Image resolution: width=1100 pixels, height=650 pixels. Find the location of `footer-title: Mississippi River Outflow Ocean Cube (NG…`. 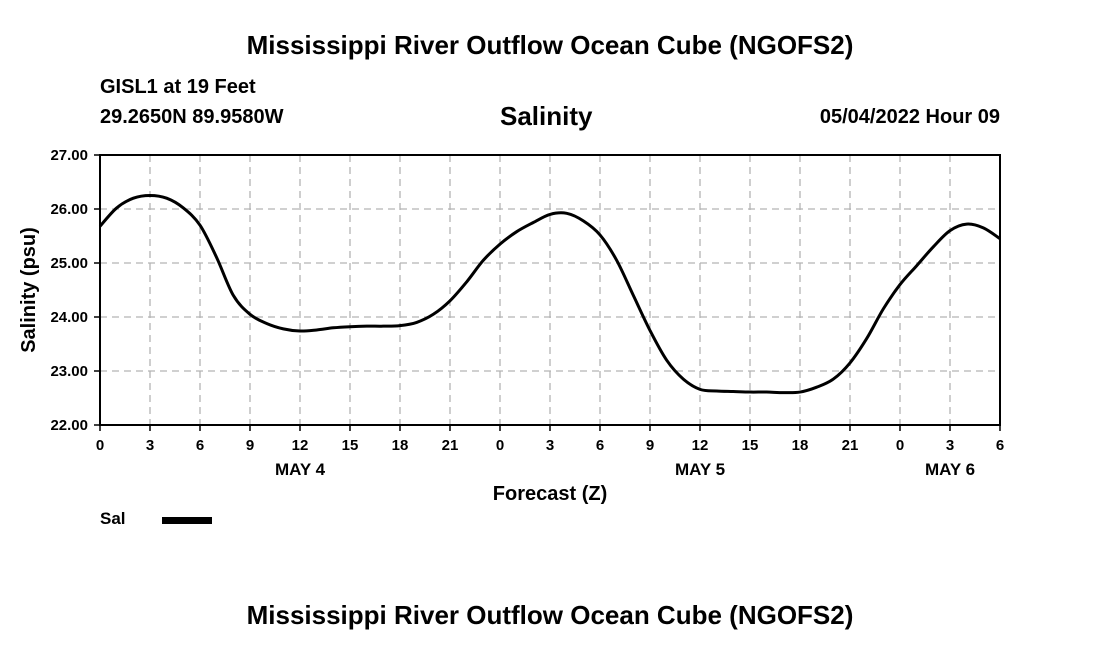

footer-title: Mississippi River Outflow Ocean Cube (NG… is located at coordinates (550, 615).